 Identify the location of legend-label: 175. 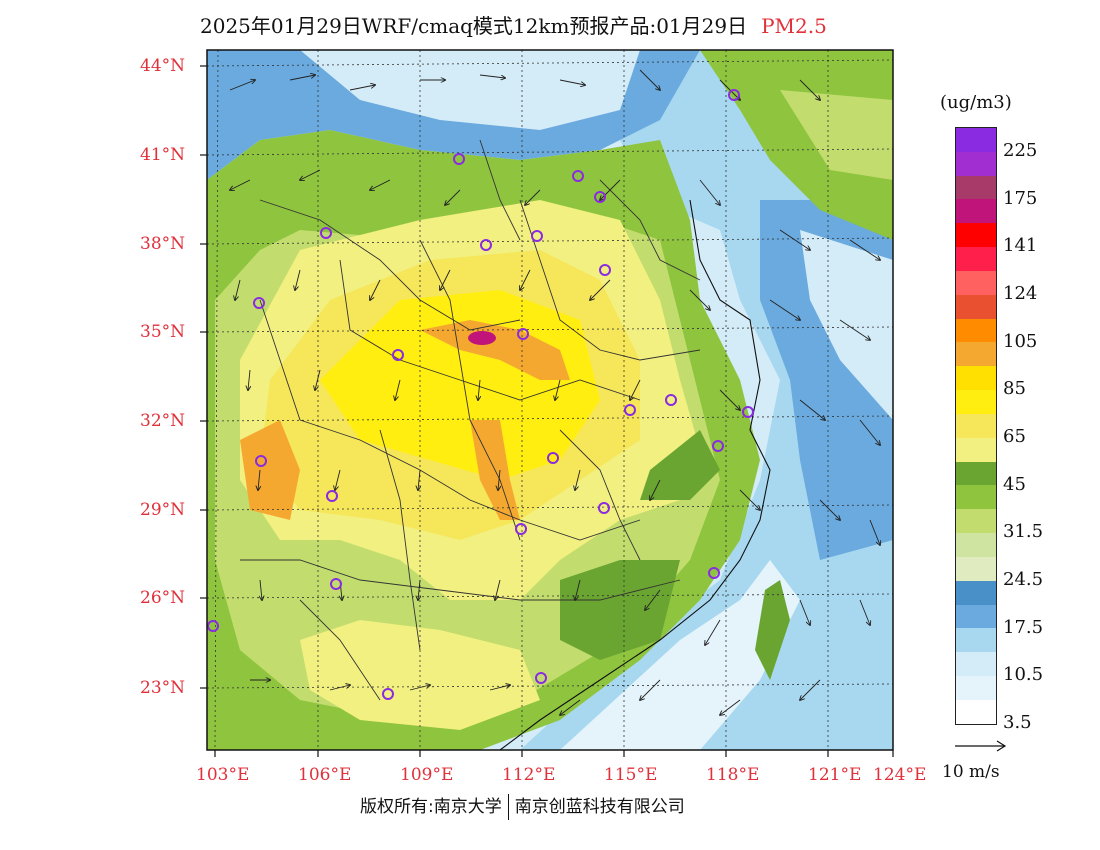
(1020, 198).